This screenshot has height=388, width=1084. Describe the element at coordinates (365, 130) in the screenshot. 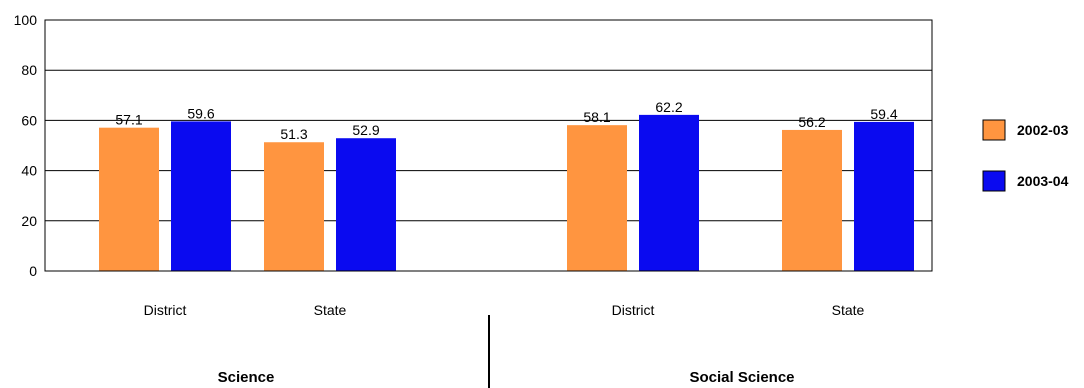

I see `data-label: 52.9` at that location.